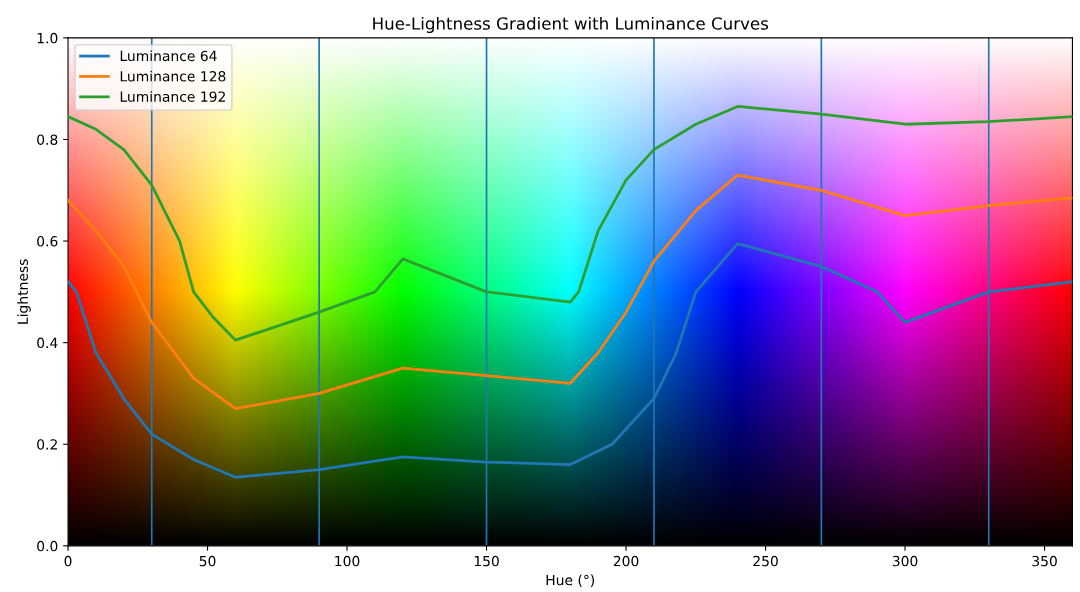 This screenshot has height=592, width=1080. What do you see at coordinates (207, 561) in the screenshot?
I see `x-tick-label: 50` at bounding box center [207, 561].